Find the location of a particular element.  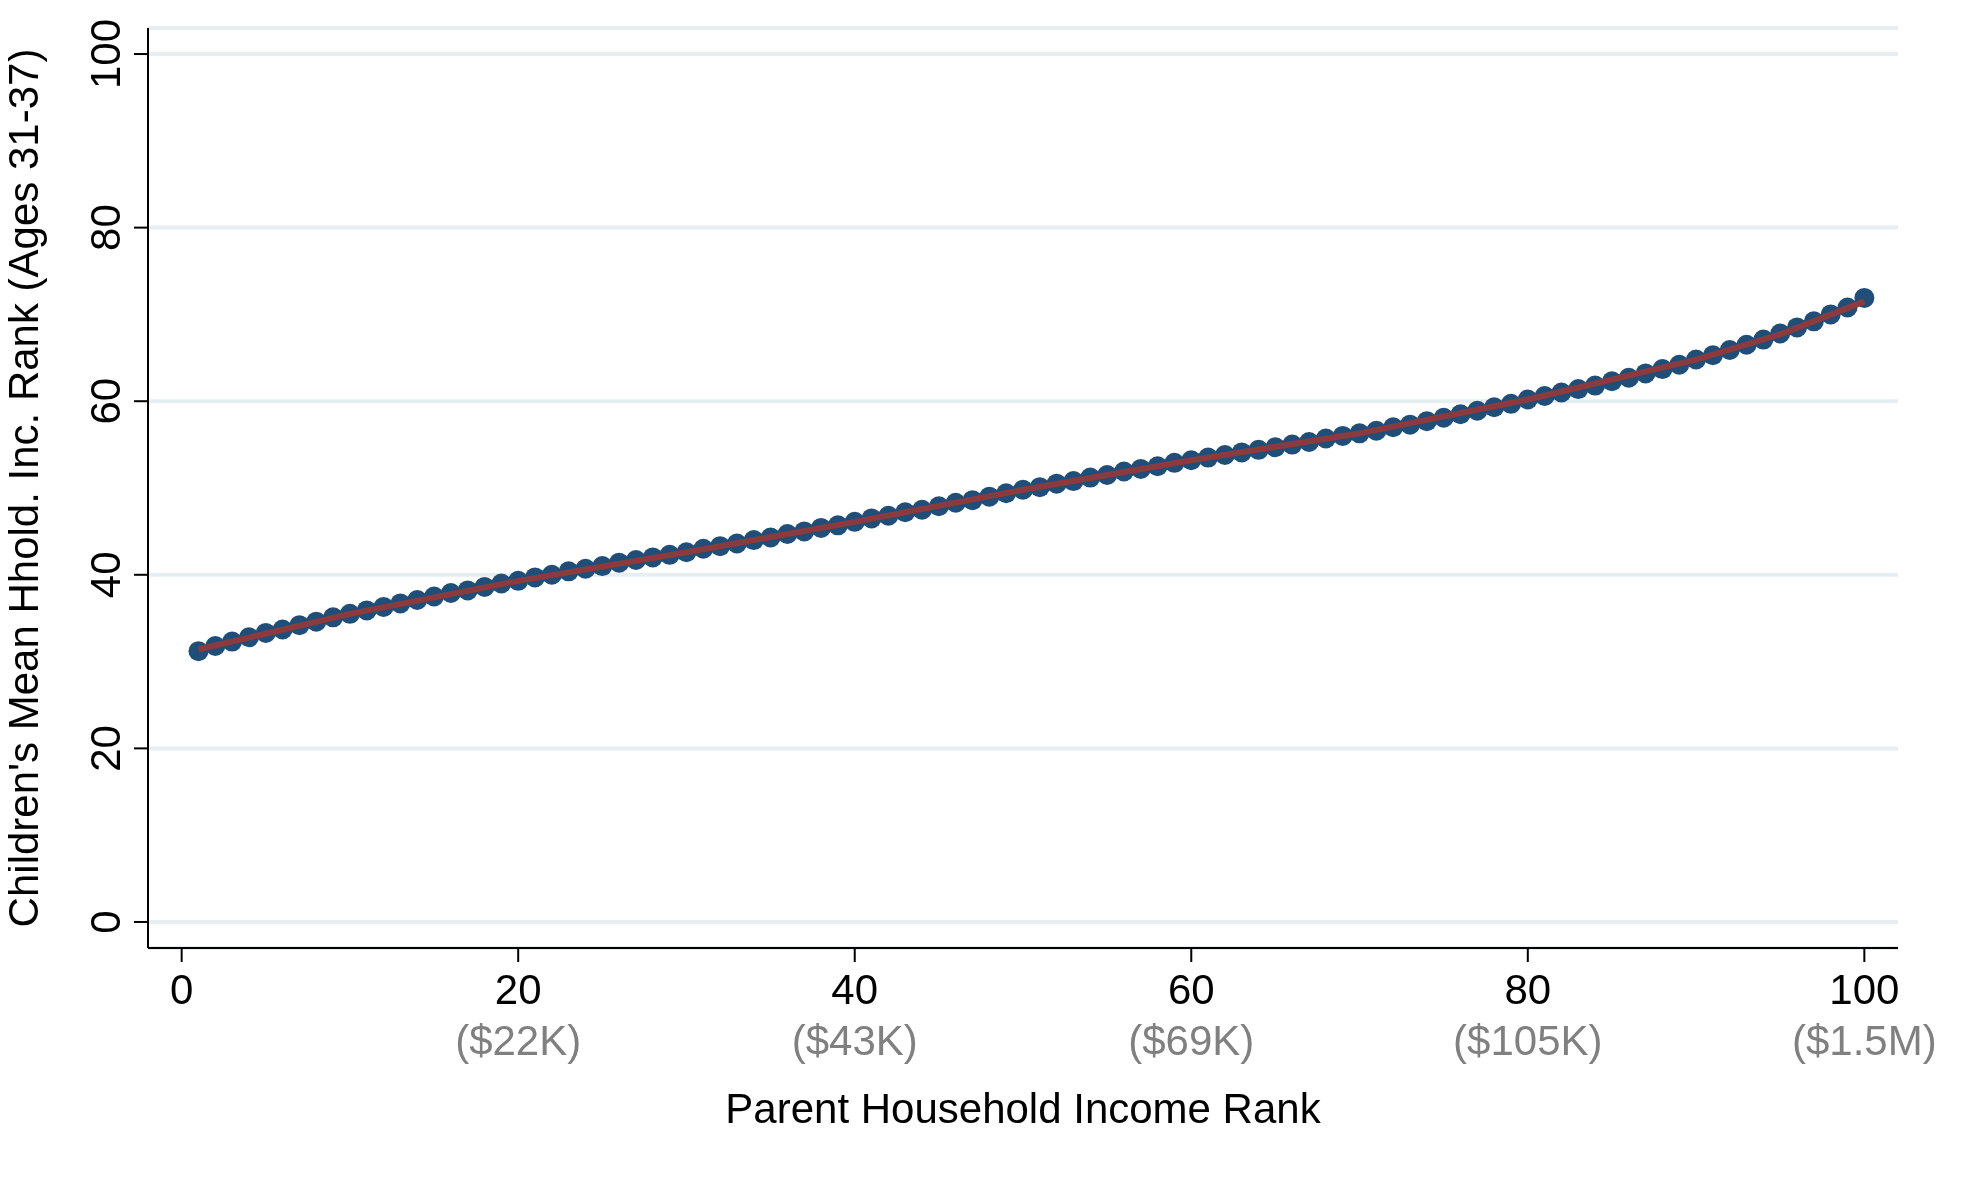

x-tick-label: 80 is located at coordinates (1528, 989).